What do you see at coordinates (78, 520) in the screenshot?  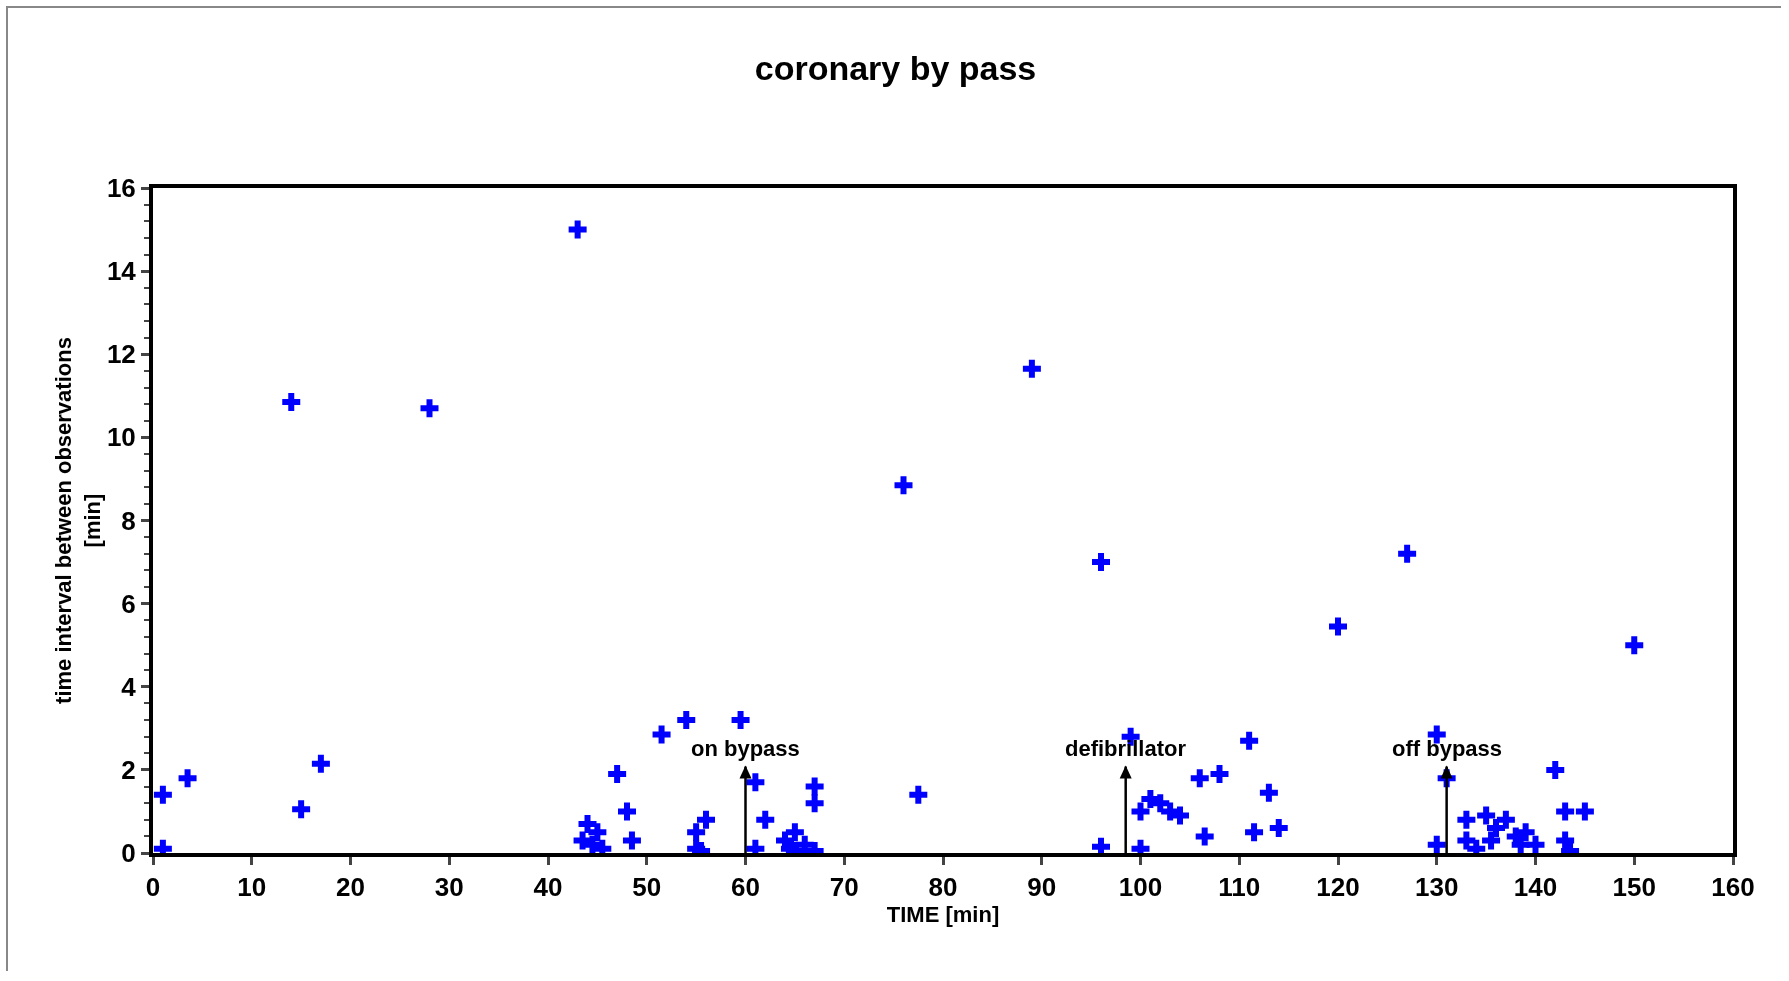 I see `y-axis-title: time interval between observations [min]` at bounding box center [78, 520].